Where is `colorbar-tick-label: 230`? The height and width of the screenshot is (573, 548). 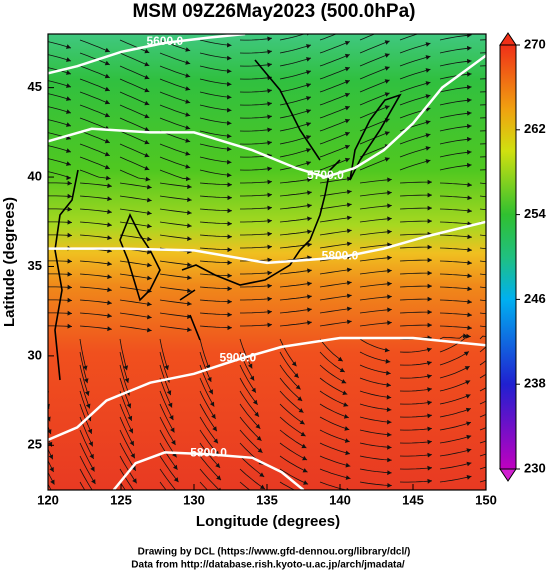 colorbar-tick-label: 230 is located at coordinates (535, 467).